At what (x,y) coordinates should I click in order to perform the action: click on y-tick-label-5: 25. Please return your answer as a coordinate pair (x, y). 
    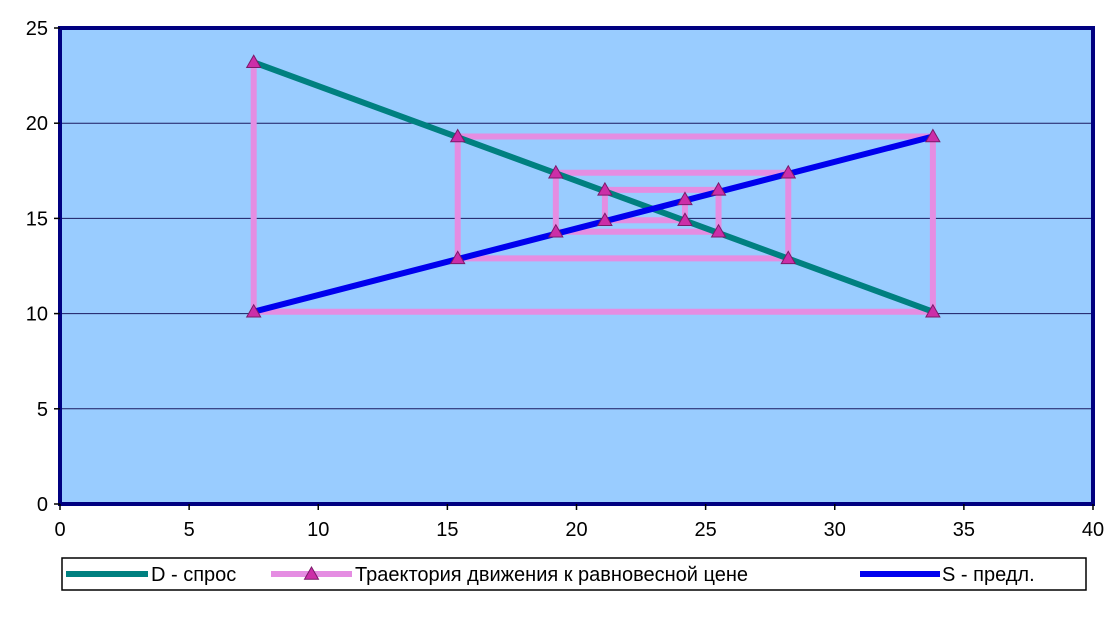
    Looking at the image, I should click on (37, 29).